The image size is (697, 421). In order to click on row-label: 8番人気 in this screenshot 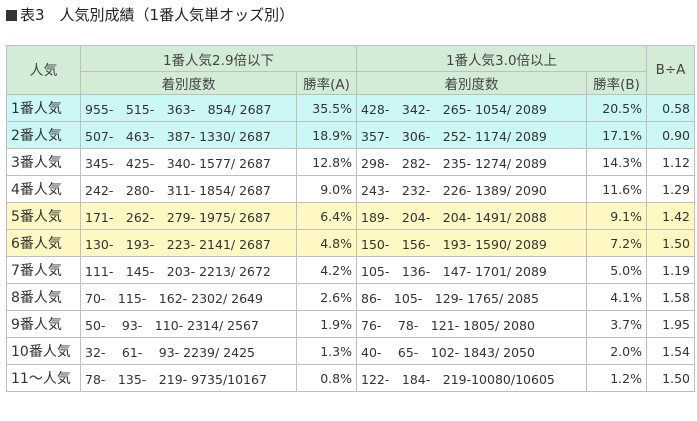, I will do `click(43, 297)`.